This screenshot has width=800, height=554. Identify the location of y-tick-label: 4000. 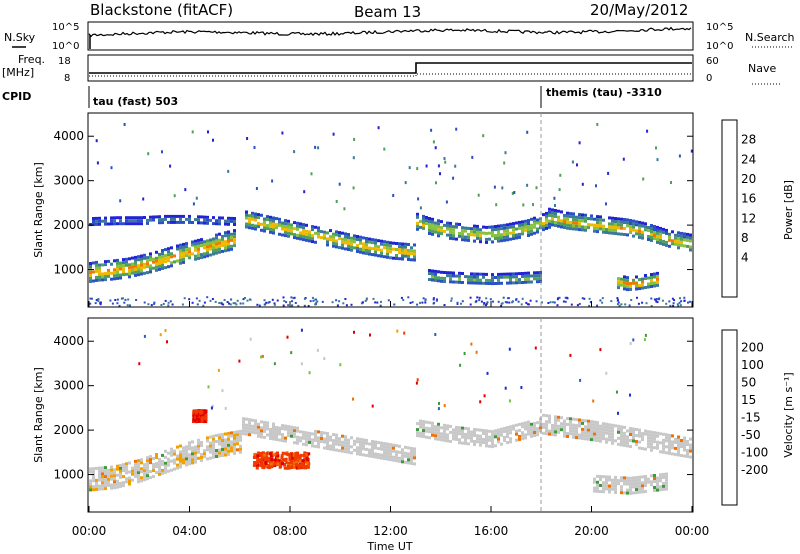
(68, 136).